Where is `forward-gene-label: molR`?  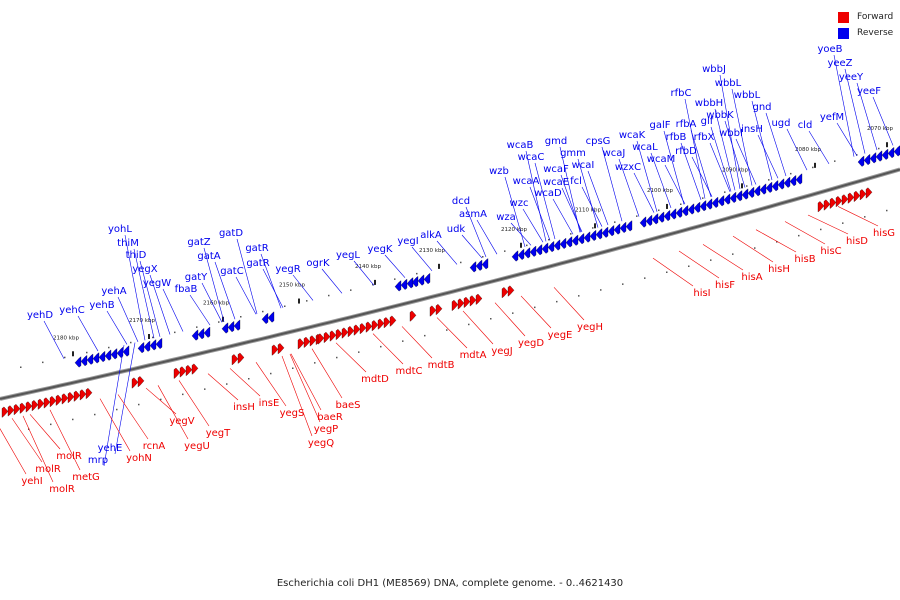 forward-gene-label: molR is located at coordinates (69, 456).